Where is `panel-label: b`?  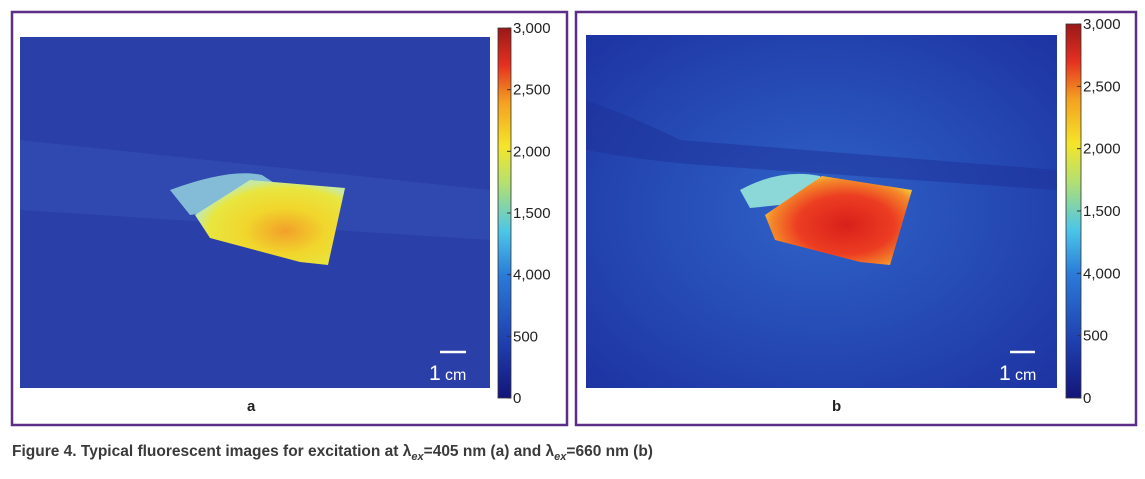 panel-label: b is located at coordinates (836, 406).